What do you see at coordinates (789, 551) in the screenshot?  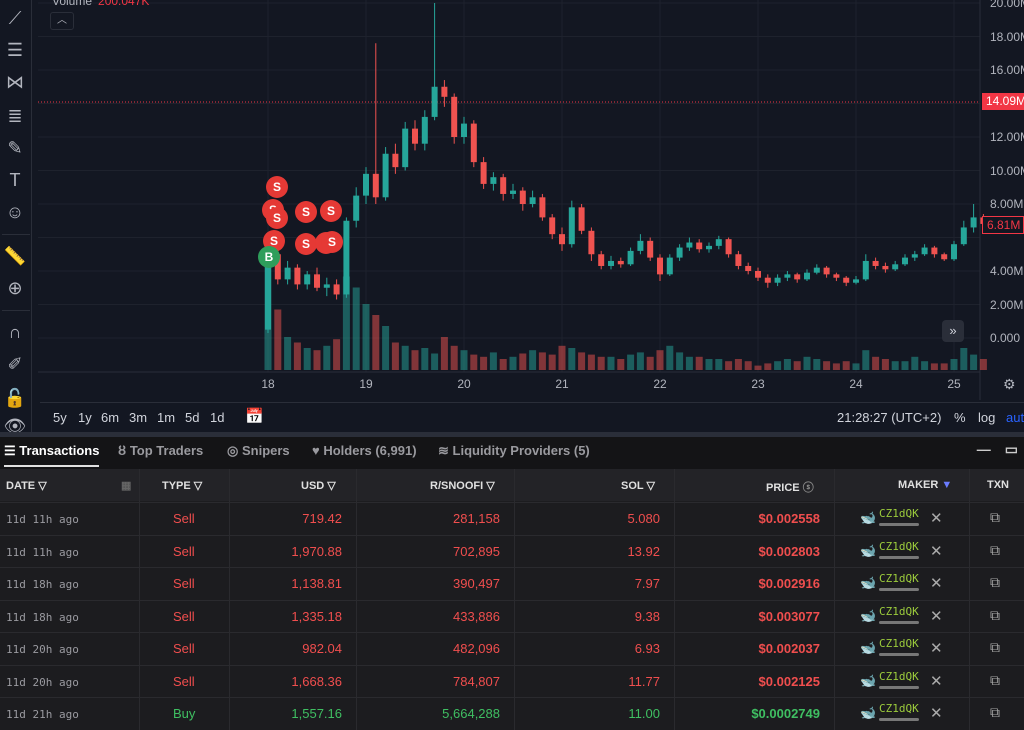 I see `price-cell: $0.002803` at bounding box center [789, 551].